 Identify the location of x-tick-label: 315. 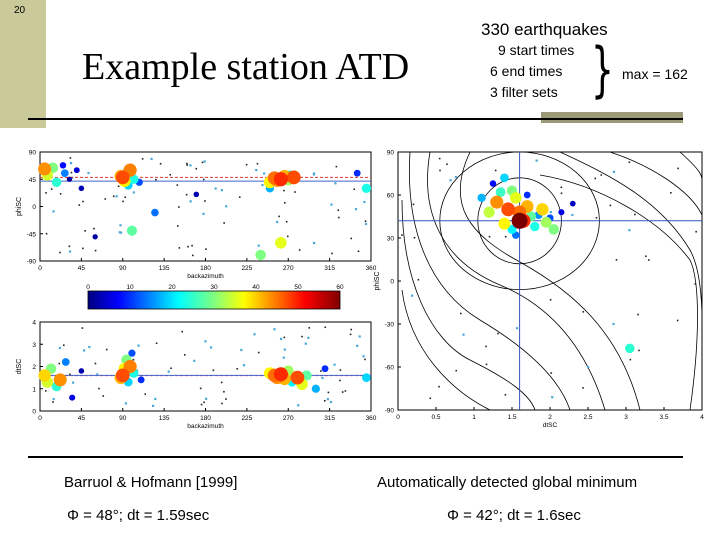
(329, 268).